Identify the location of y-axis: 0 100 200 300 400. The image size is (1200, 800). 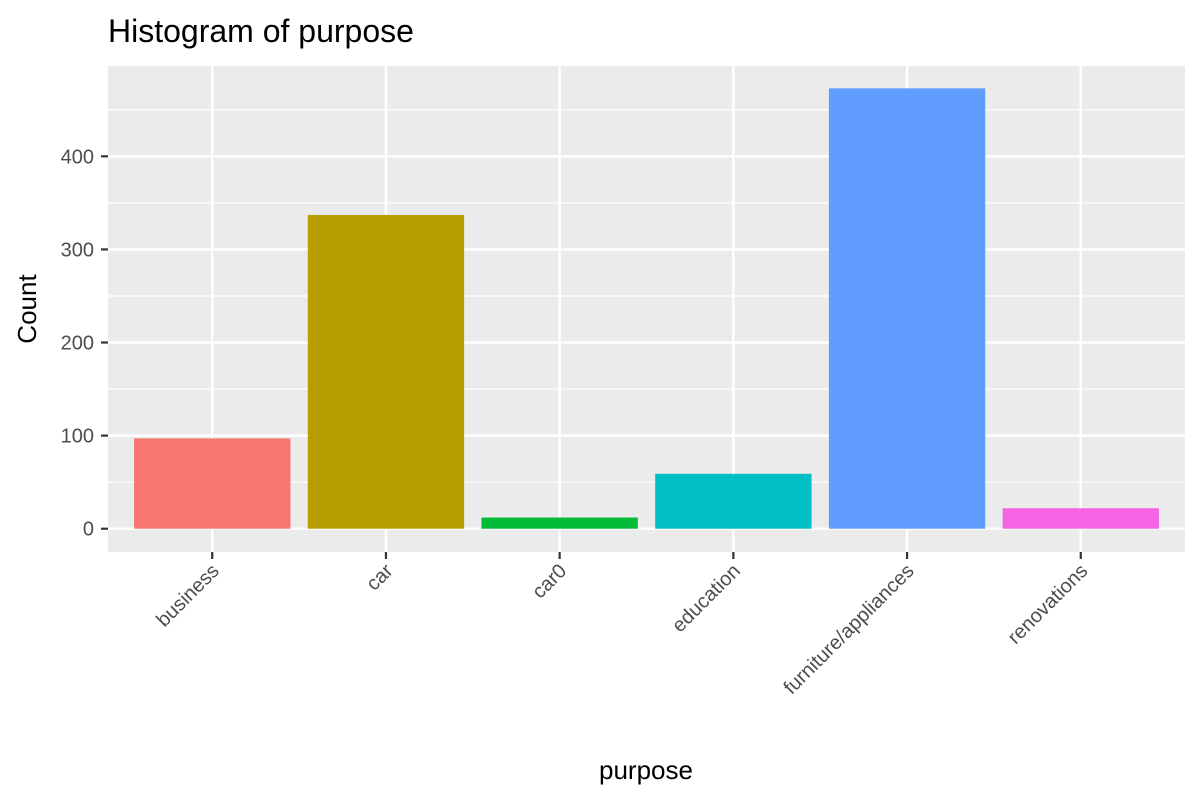
(84, 343).